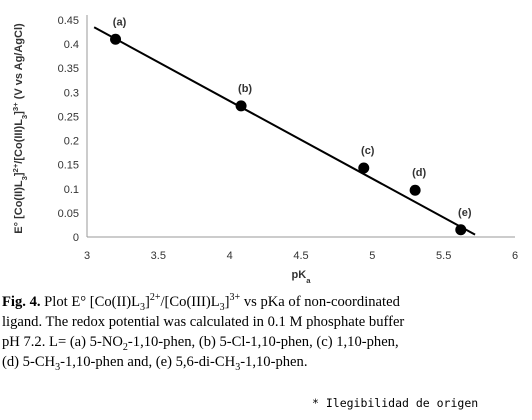 Image resolution: width=532 pixels, height=420 pixels. What do you see at coordinates (19, 62) in the screenshot?
I see `label-run: (V vs Ag/AgCl)` at bounding box center [19, 62].